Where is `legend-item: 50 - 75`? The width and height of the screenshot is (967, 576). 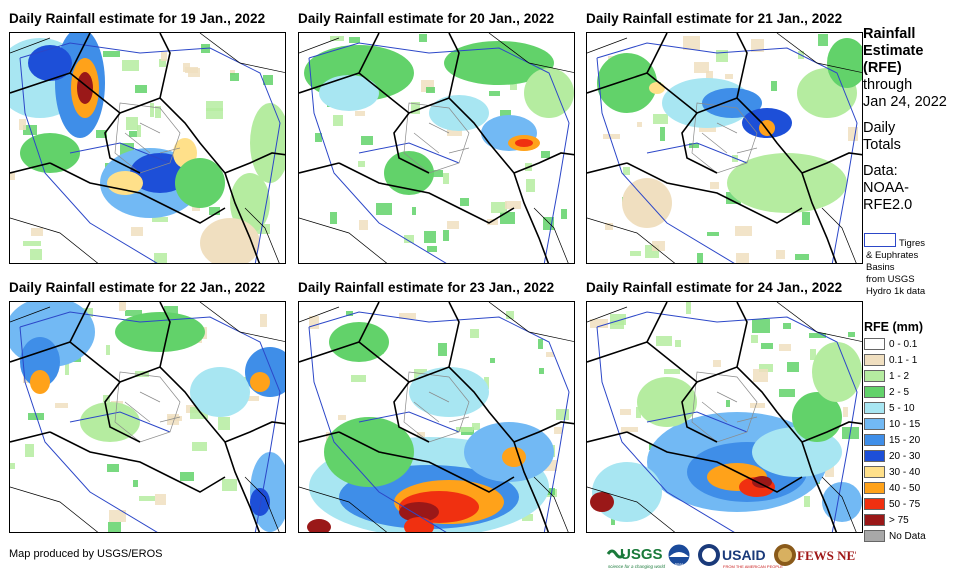
legend-item: 50 - 75 is located at coordinates (895, 504).